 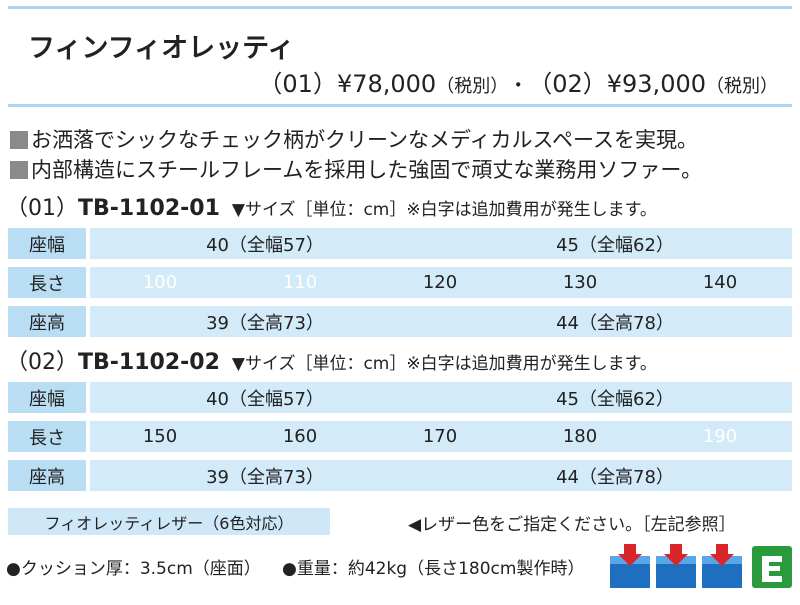 I want to click on title: フィンフィオレッティ, so click(x=161, y=48).